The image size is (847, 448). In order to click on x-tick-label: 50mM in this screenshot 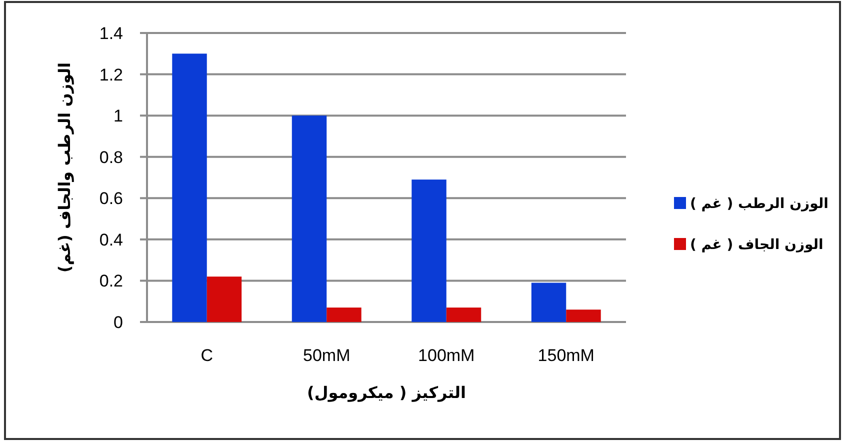, I will do `click(326, 355)`.